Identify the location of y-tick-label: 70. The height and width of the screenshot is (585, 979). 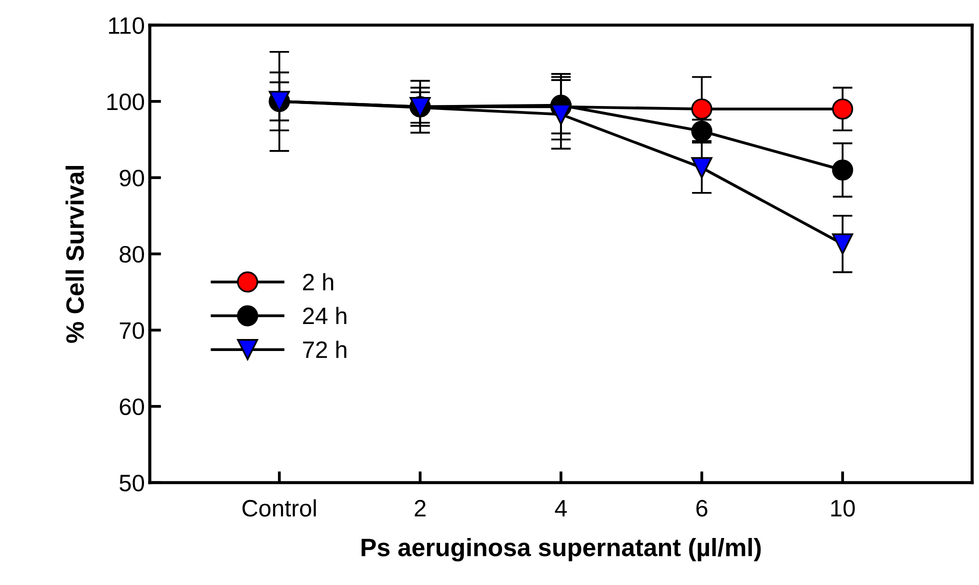
(132, 330).